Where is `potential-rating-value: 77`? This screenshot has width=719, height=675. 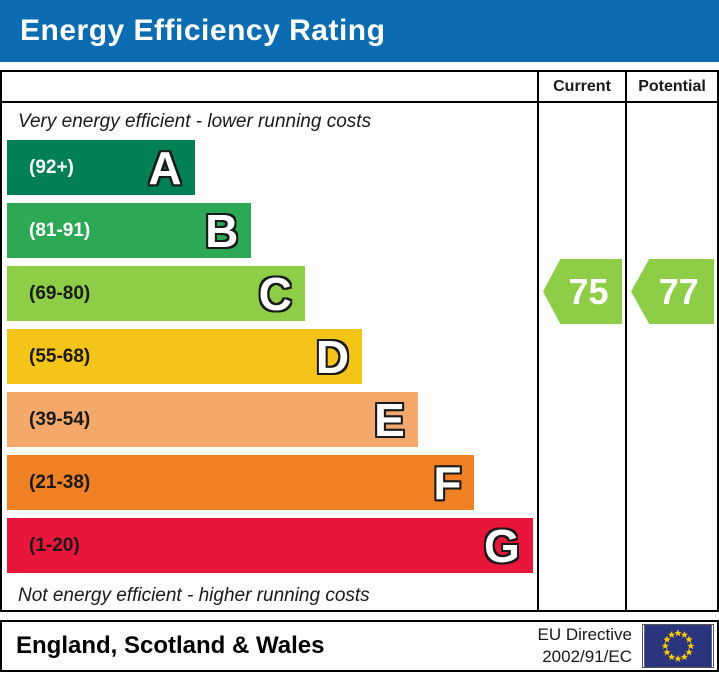 potential-rating-value: 77 is located at coordinates (678, 291).